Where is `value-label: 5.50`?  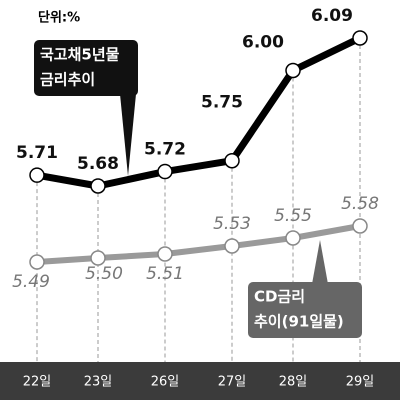 value-label: 5.50 is located at coordinates (104, 274).